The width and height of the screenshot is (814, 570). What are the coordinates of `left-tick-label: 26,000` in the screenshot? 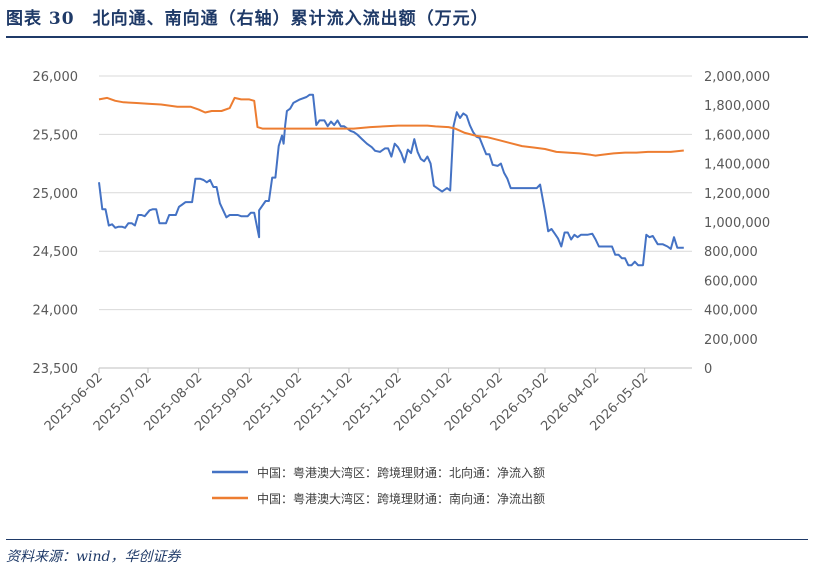 It's located at (56, 77).